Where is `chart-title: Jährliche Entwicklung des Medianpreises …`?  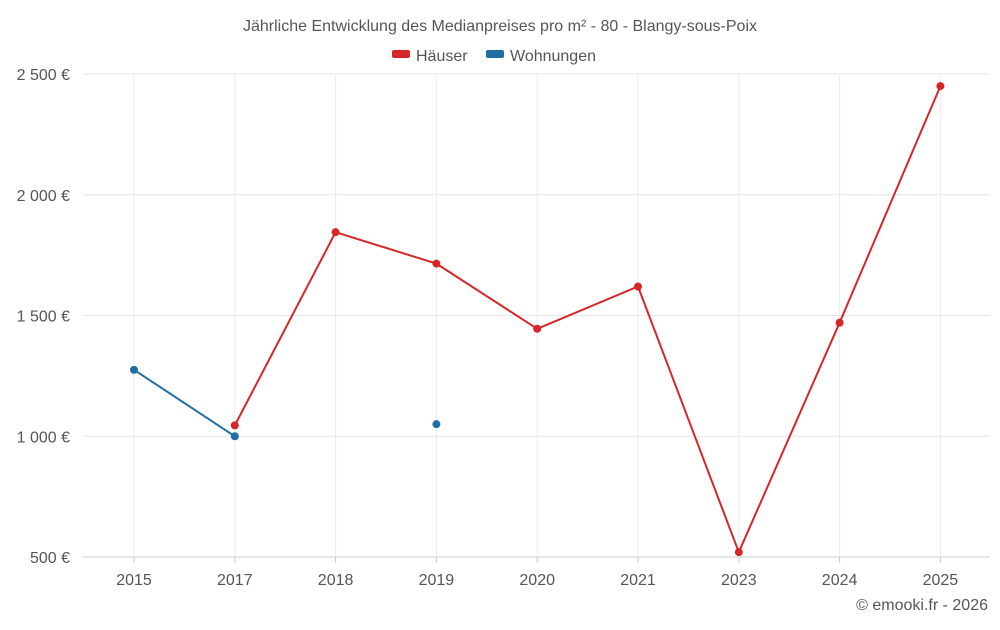 chart-title: Jährliche Entwicklung des Medianpreises … is located at coordinates (500, 26).